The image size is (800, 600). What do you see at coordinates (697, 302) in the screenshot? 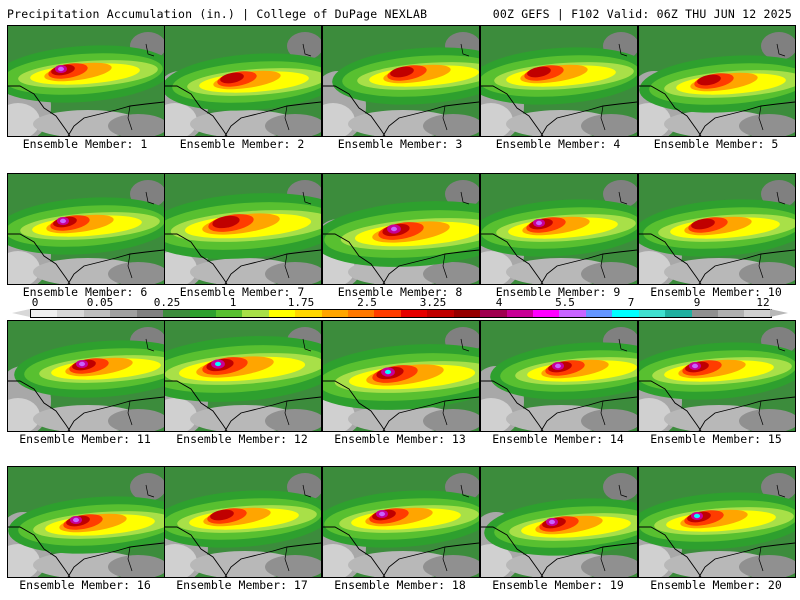
I see `legend-tick-label: 9` at bounding box center [697, 302].